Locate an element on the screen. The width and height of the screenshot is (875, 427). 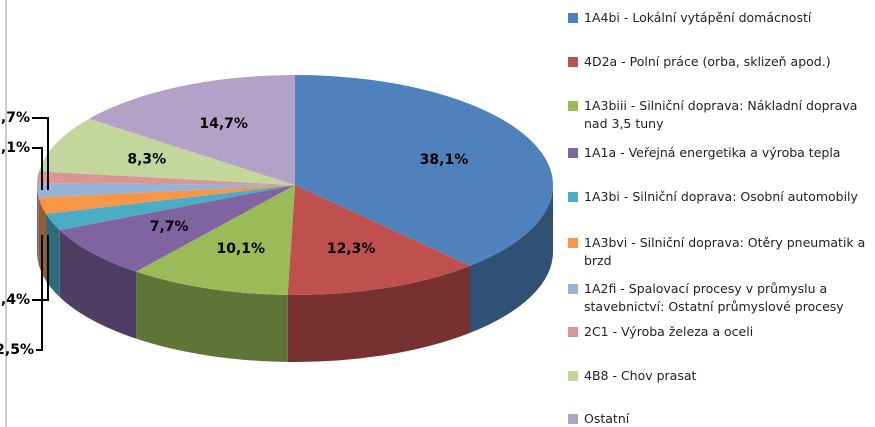
data-label: 2,1% is located at coordinates (15, 148).